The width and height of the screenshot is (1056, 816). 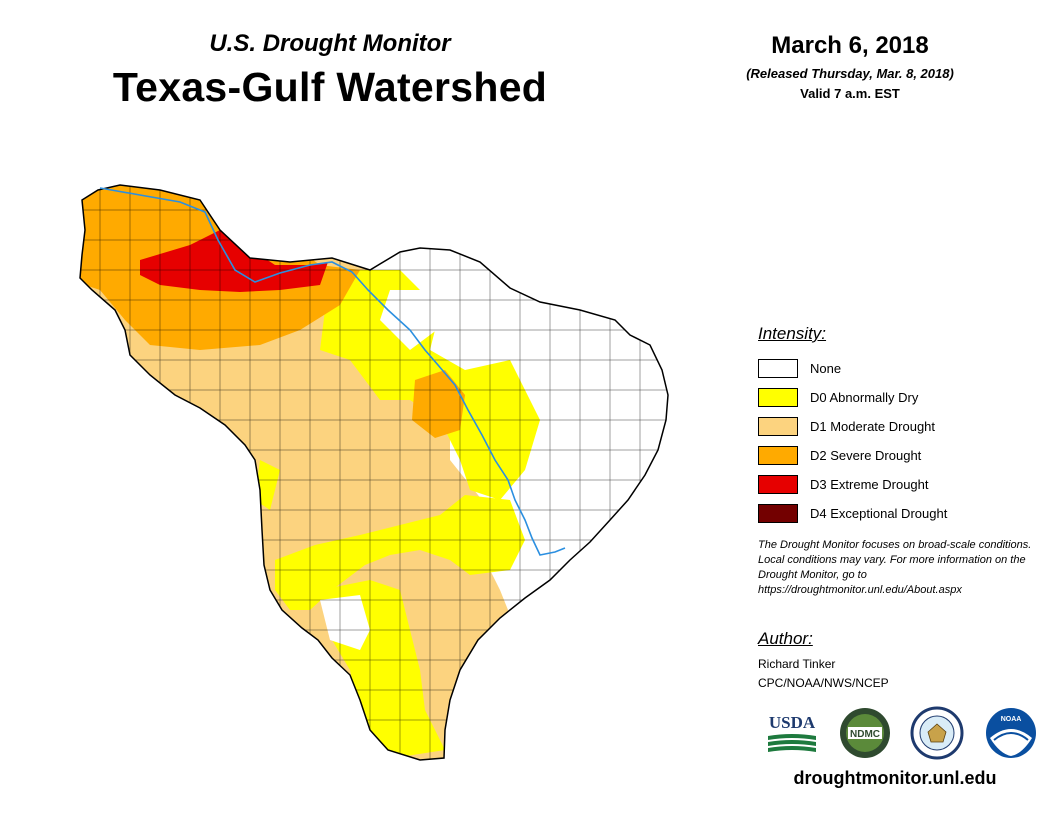 What do you see at coordinates (415, 320) in the screenshot?
I see `none-area-central` at bounding box center [415, 320].